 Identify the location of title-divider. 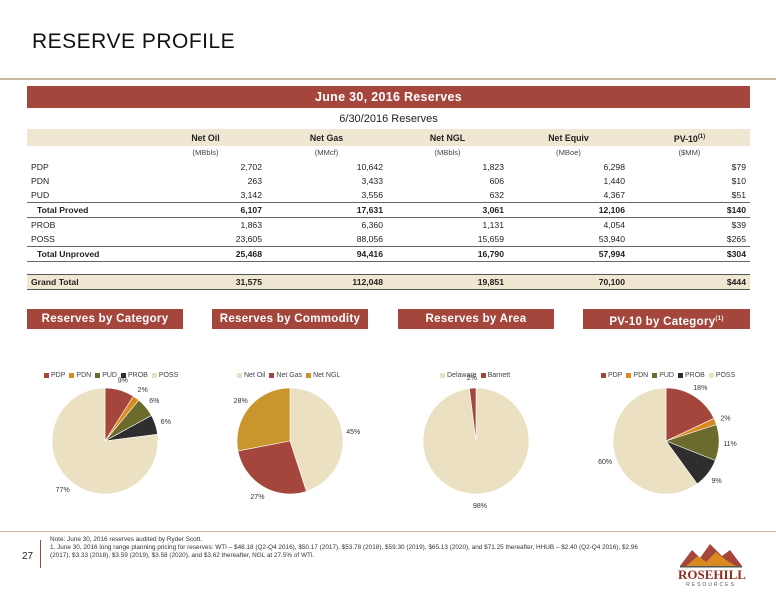
(388, 79).